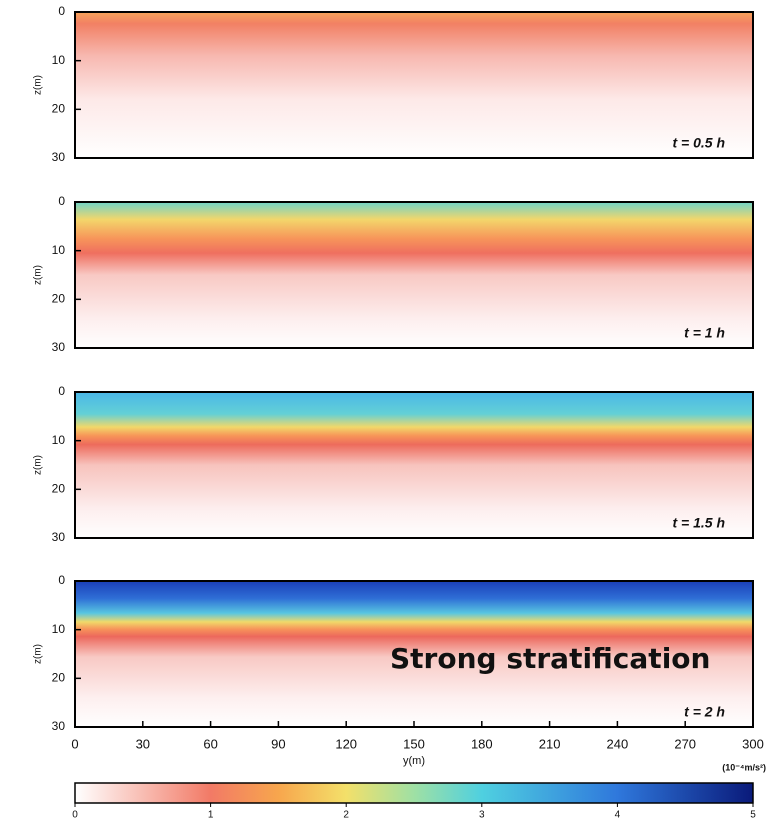 This screenshot has height=826, width=774. I want to click on colorbar-tick-label: 4, so click(618, 815).